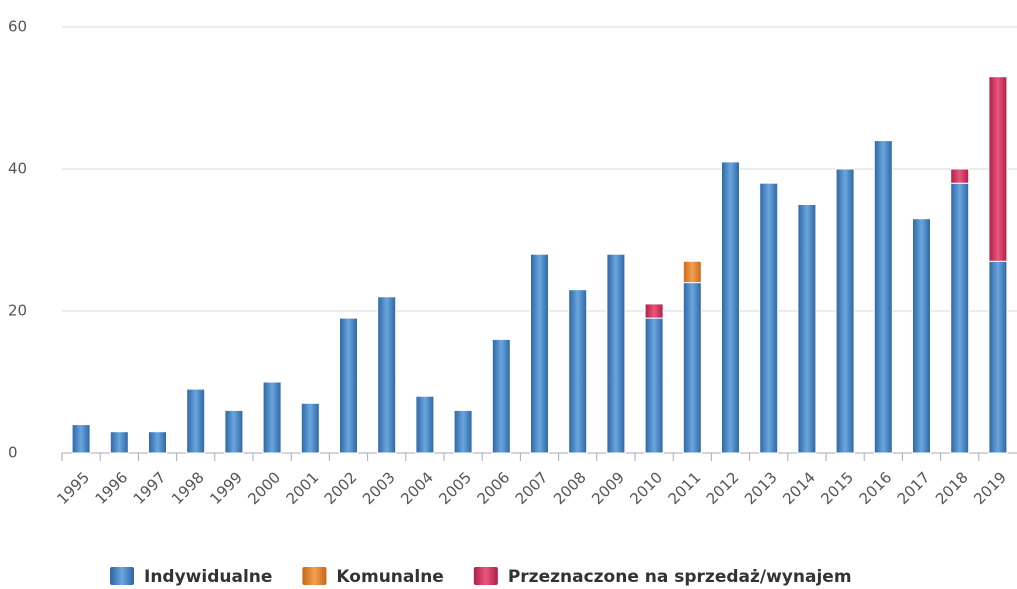 The width and height of the screenshot is (1017, 589). What do you see at coordinates (799, 488) in the screenshot?
I see `x-tick-label: 2014` at bounding box center [799, 488].